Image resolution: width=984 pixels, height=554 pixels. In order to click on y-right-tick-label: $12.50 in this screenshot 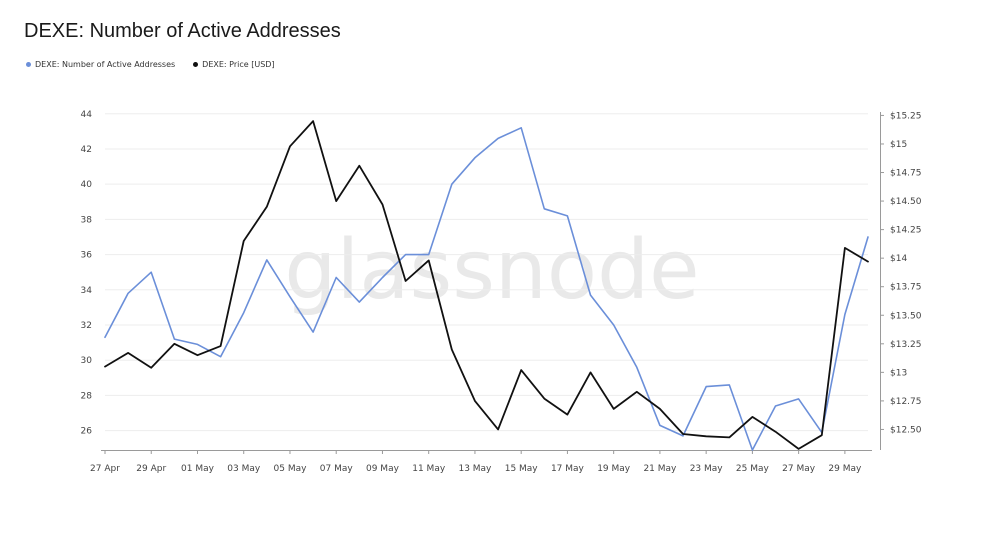, I will do `click(906, 430)`.